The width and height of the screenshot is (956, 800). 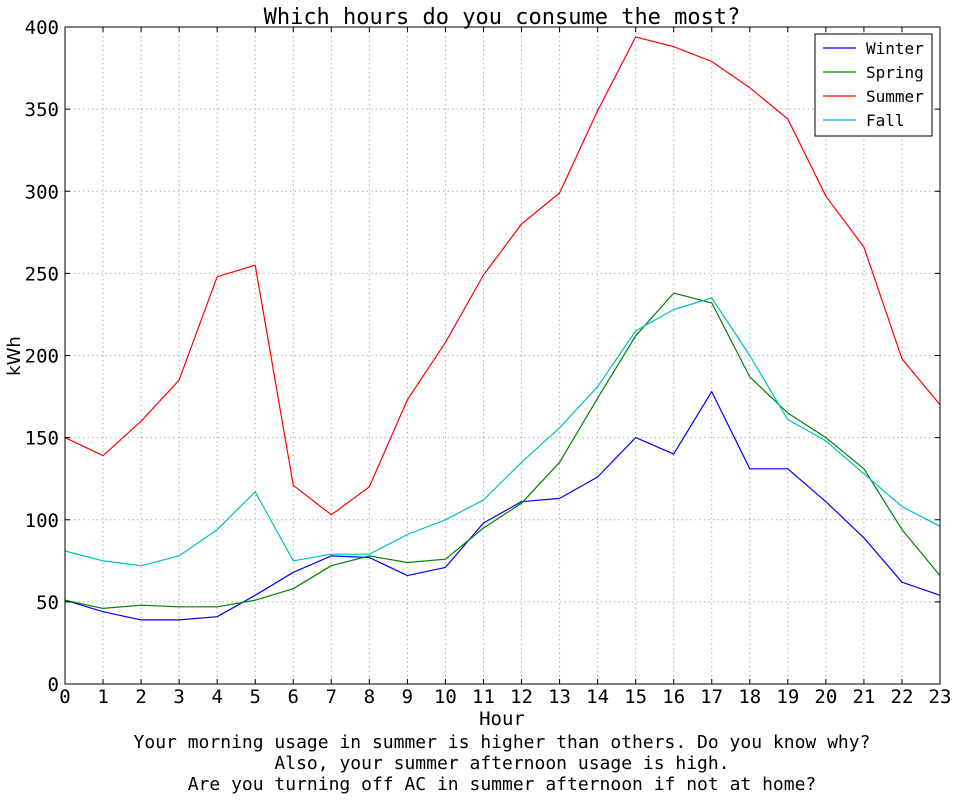 What do you see at coordinates (902, 697) in the screenshot?
I see `x-tick-label: 22` at bounding box center [902, 697].